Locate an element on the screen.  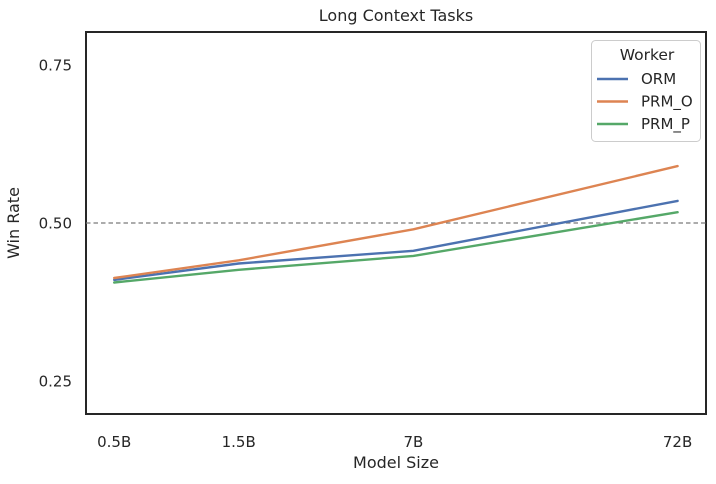
x-tick-label: 0.5B is located at coordinates (114, 442).